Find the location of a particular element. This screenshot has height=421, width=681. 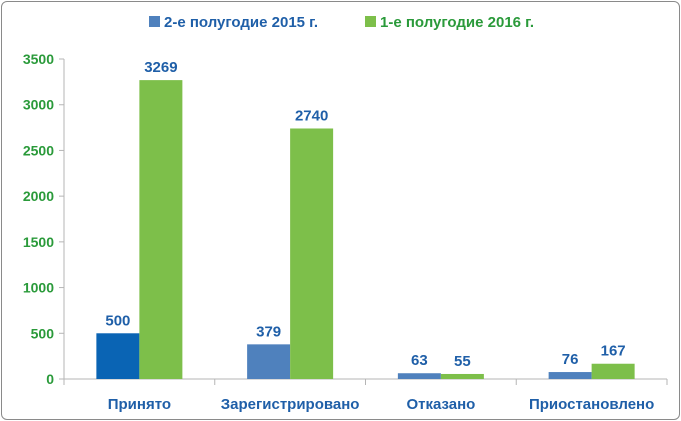

y-tick-label: 1500 is located at coordinates (38, 242).